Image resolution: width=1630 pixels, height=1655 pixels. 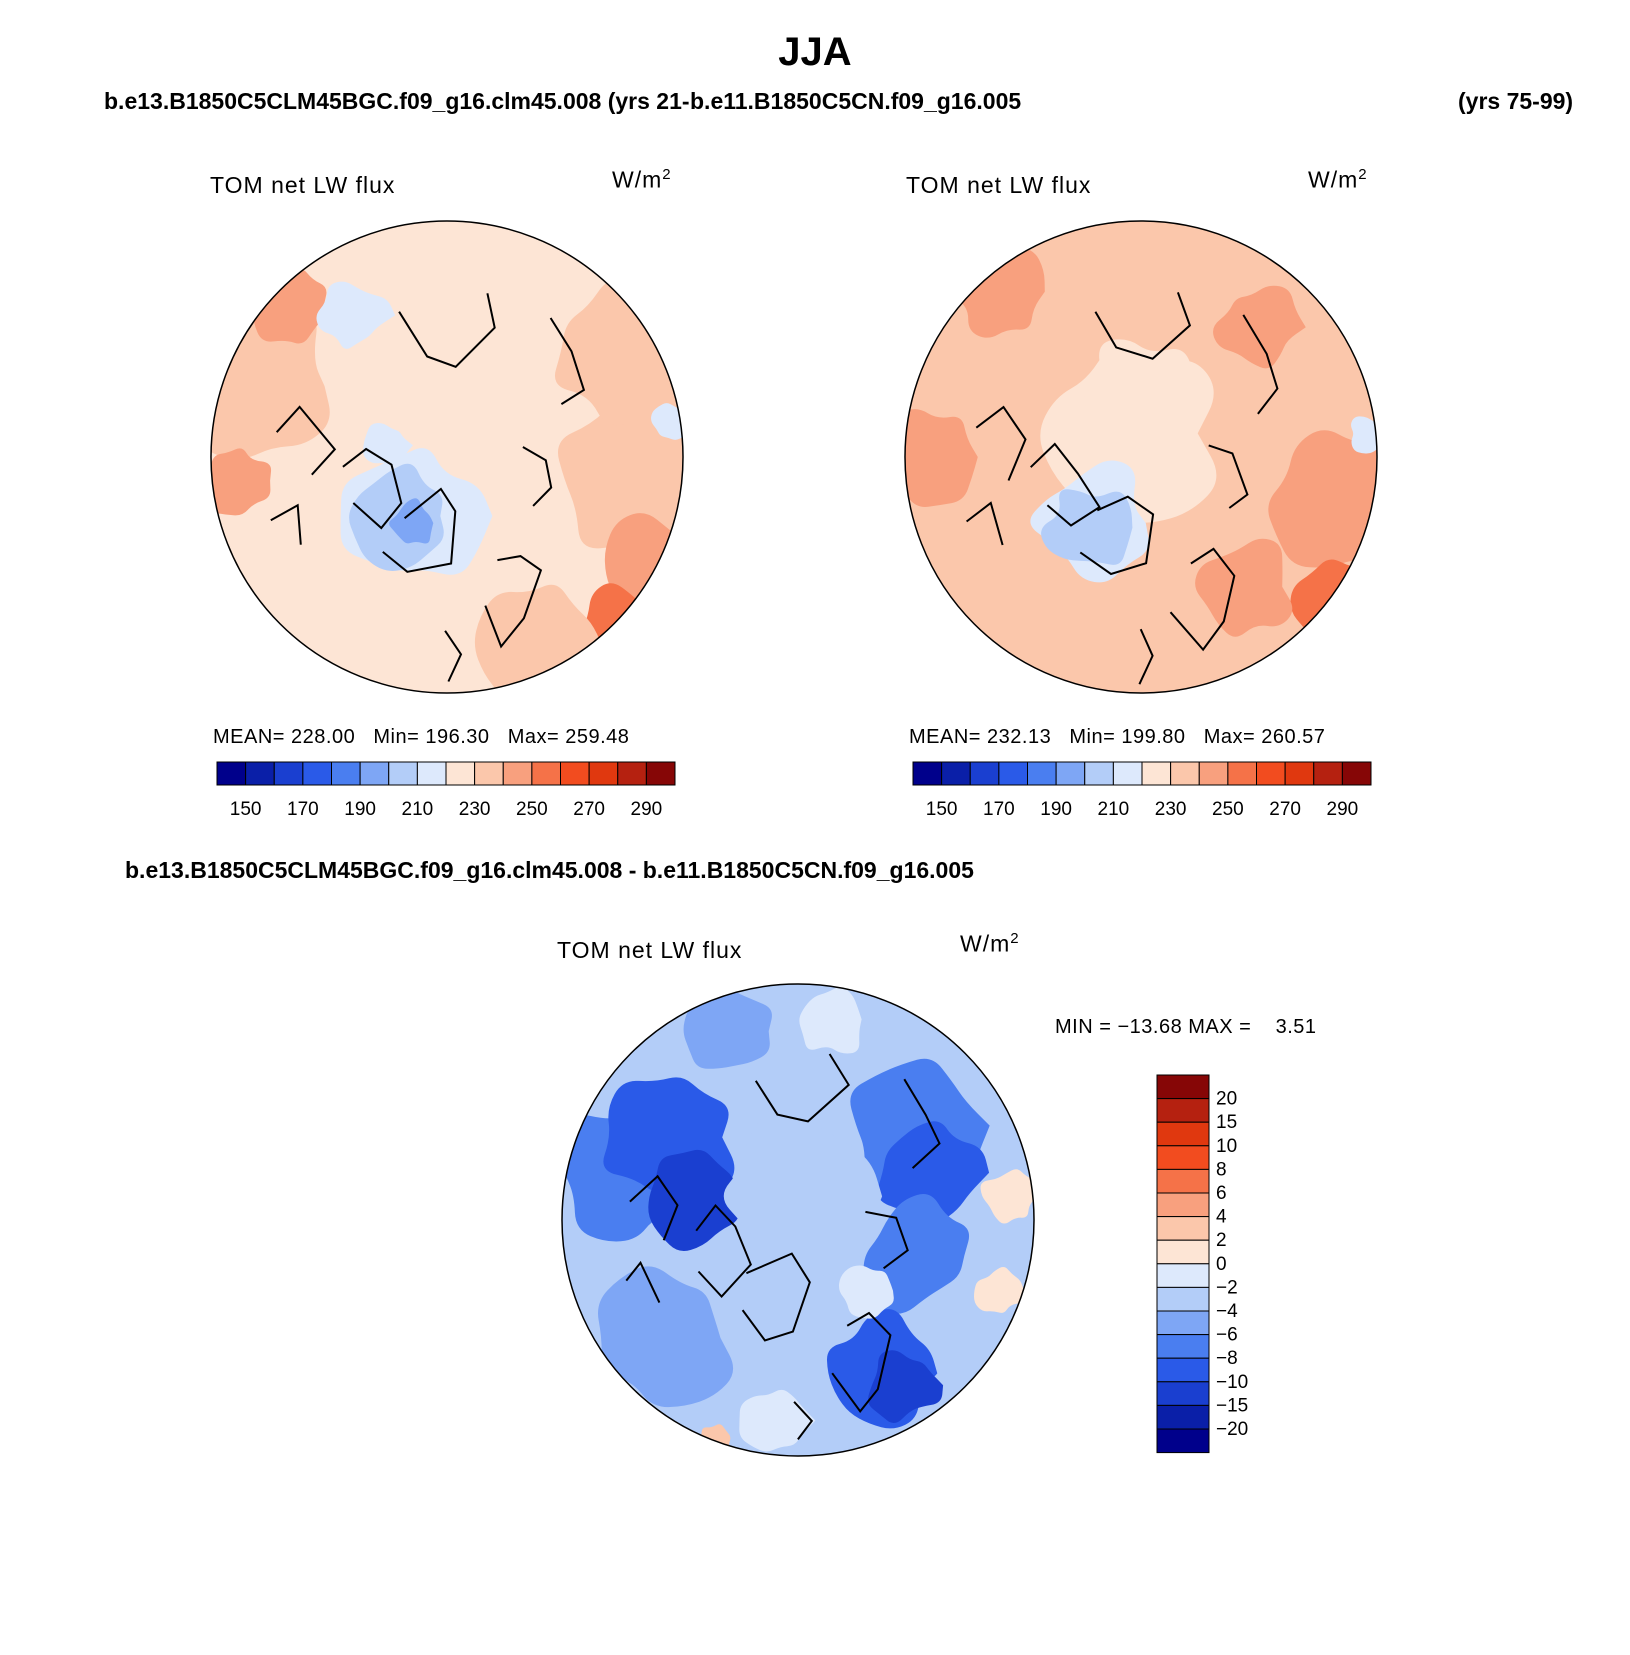 What do you see at coordinates (1343, 809) in the screenshot?
I see `panel2-colorbar-tick: 290` at bounding box center [1343, 809].